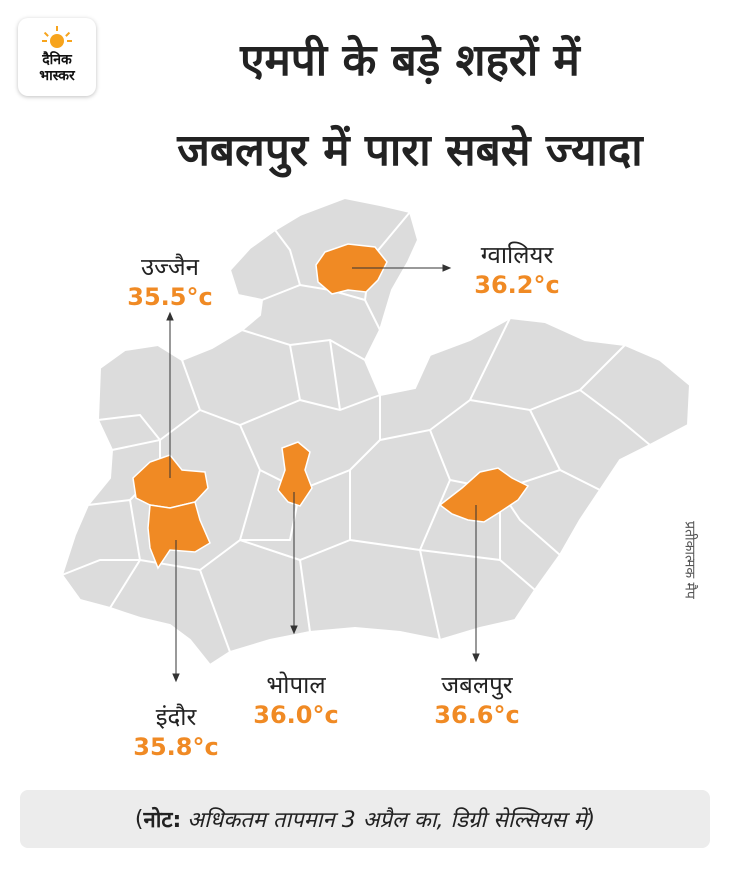  What do you see at coordinates (517, 285) in the screenshot?
I see `city-temperature: 36.2°c` at bounding box center [517, 285].